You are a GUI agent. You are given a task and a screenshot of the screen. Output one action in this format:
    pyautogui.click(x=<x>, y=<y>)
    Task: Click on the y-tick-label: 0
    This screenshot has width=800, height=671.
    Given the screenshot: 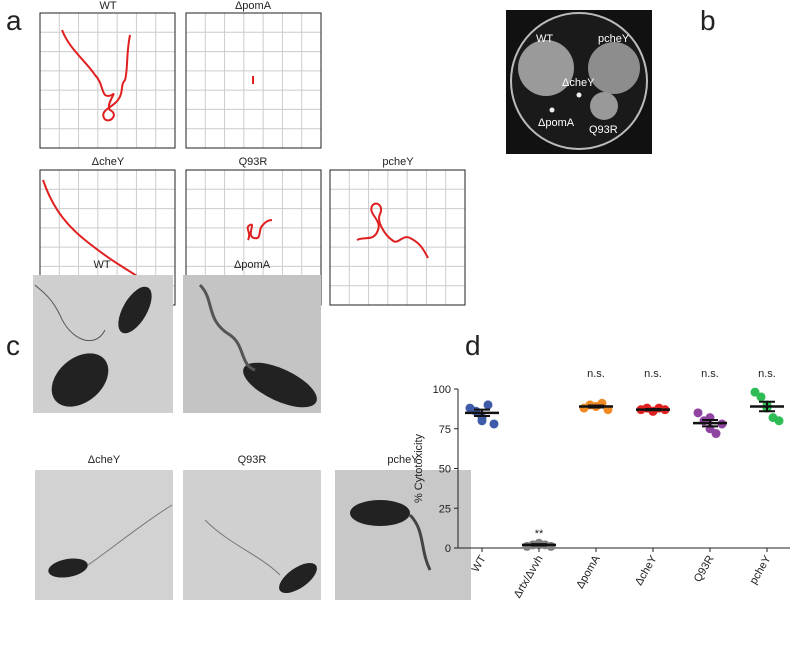 What is the action you would take?
    pyautogui.click(x=448, y=549)
    